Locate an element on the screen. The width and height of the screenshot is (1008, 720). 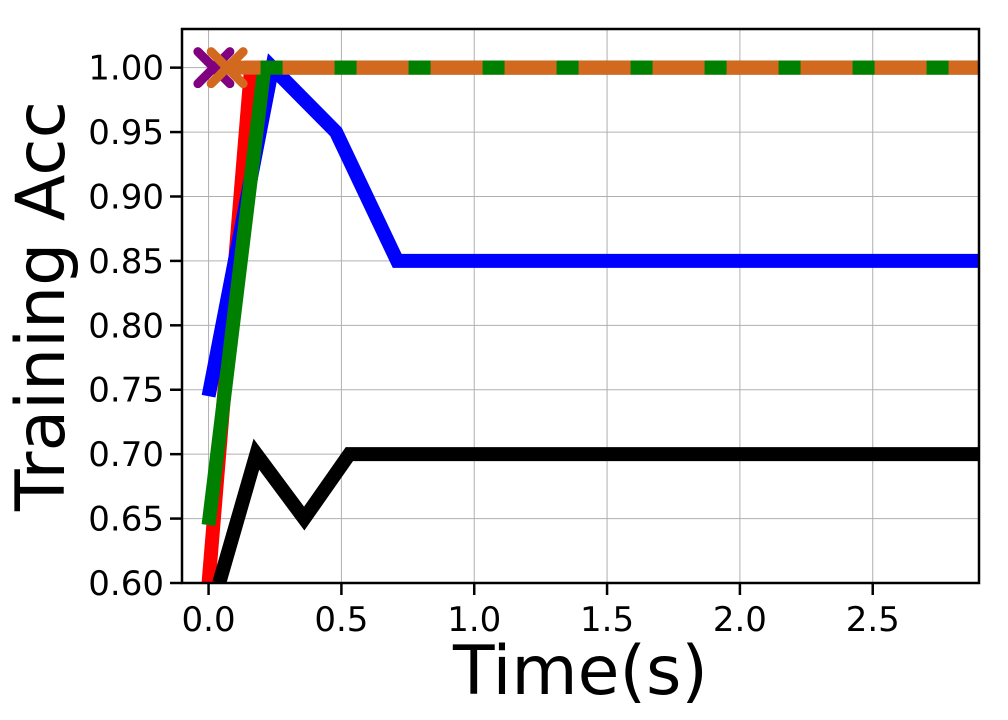
y-tick-label: 1.00 is located at coordinates (126, 69).